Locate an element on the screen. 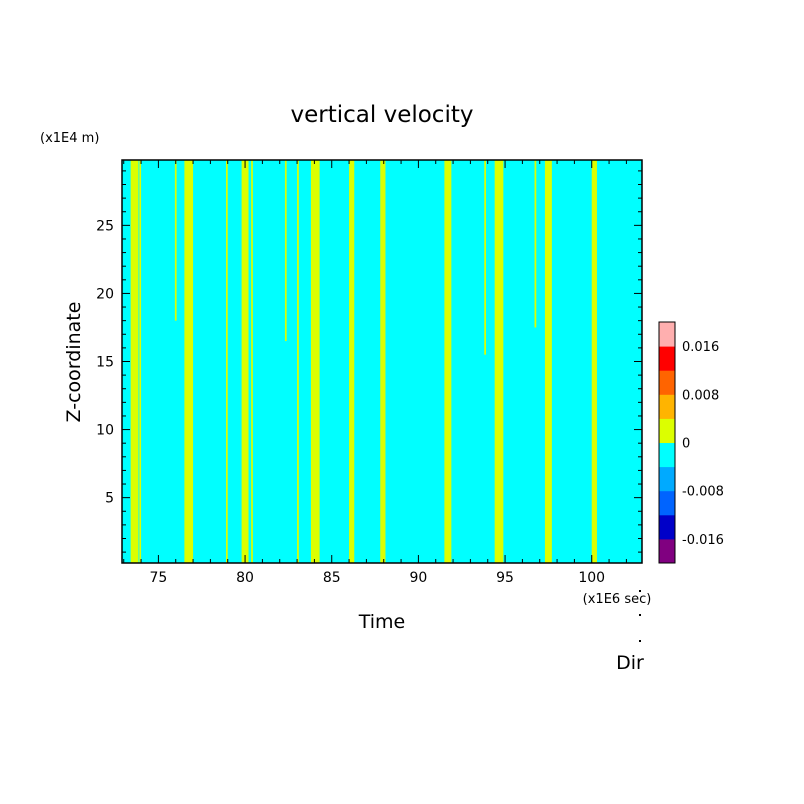  y-tick-label: 25 is located at coordinates (105, 226).